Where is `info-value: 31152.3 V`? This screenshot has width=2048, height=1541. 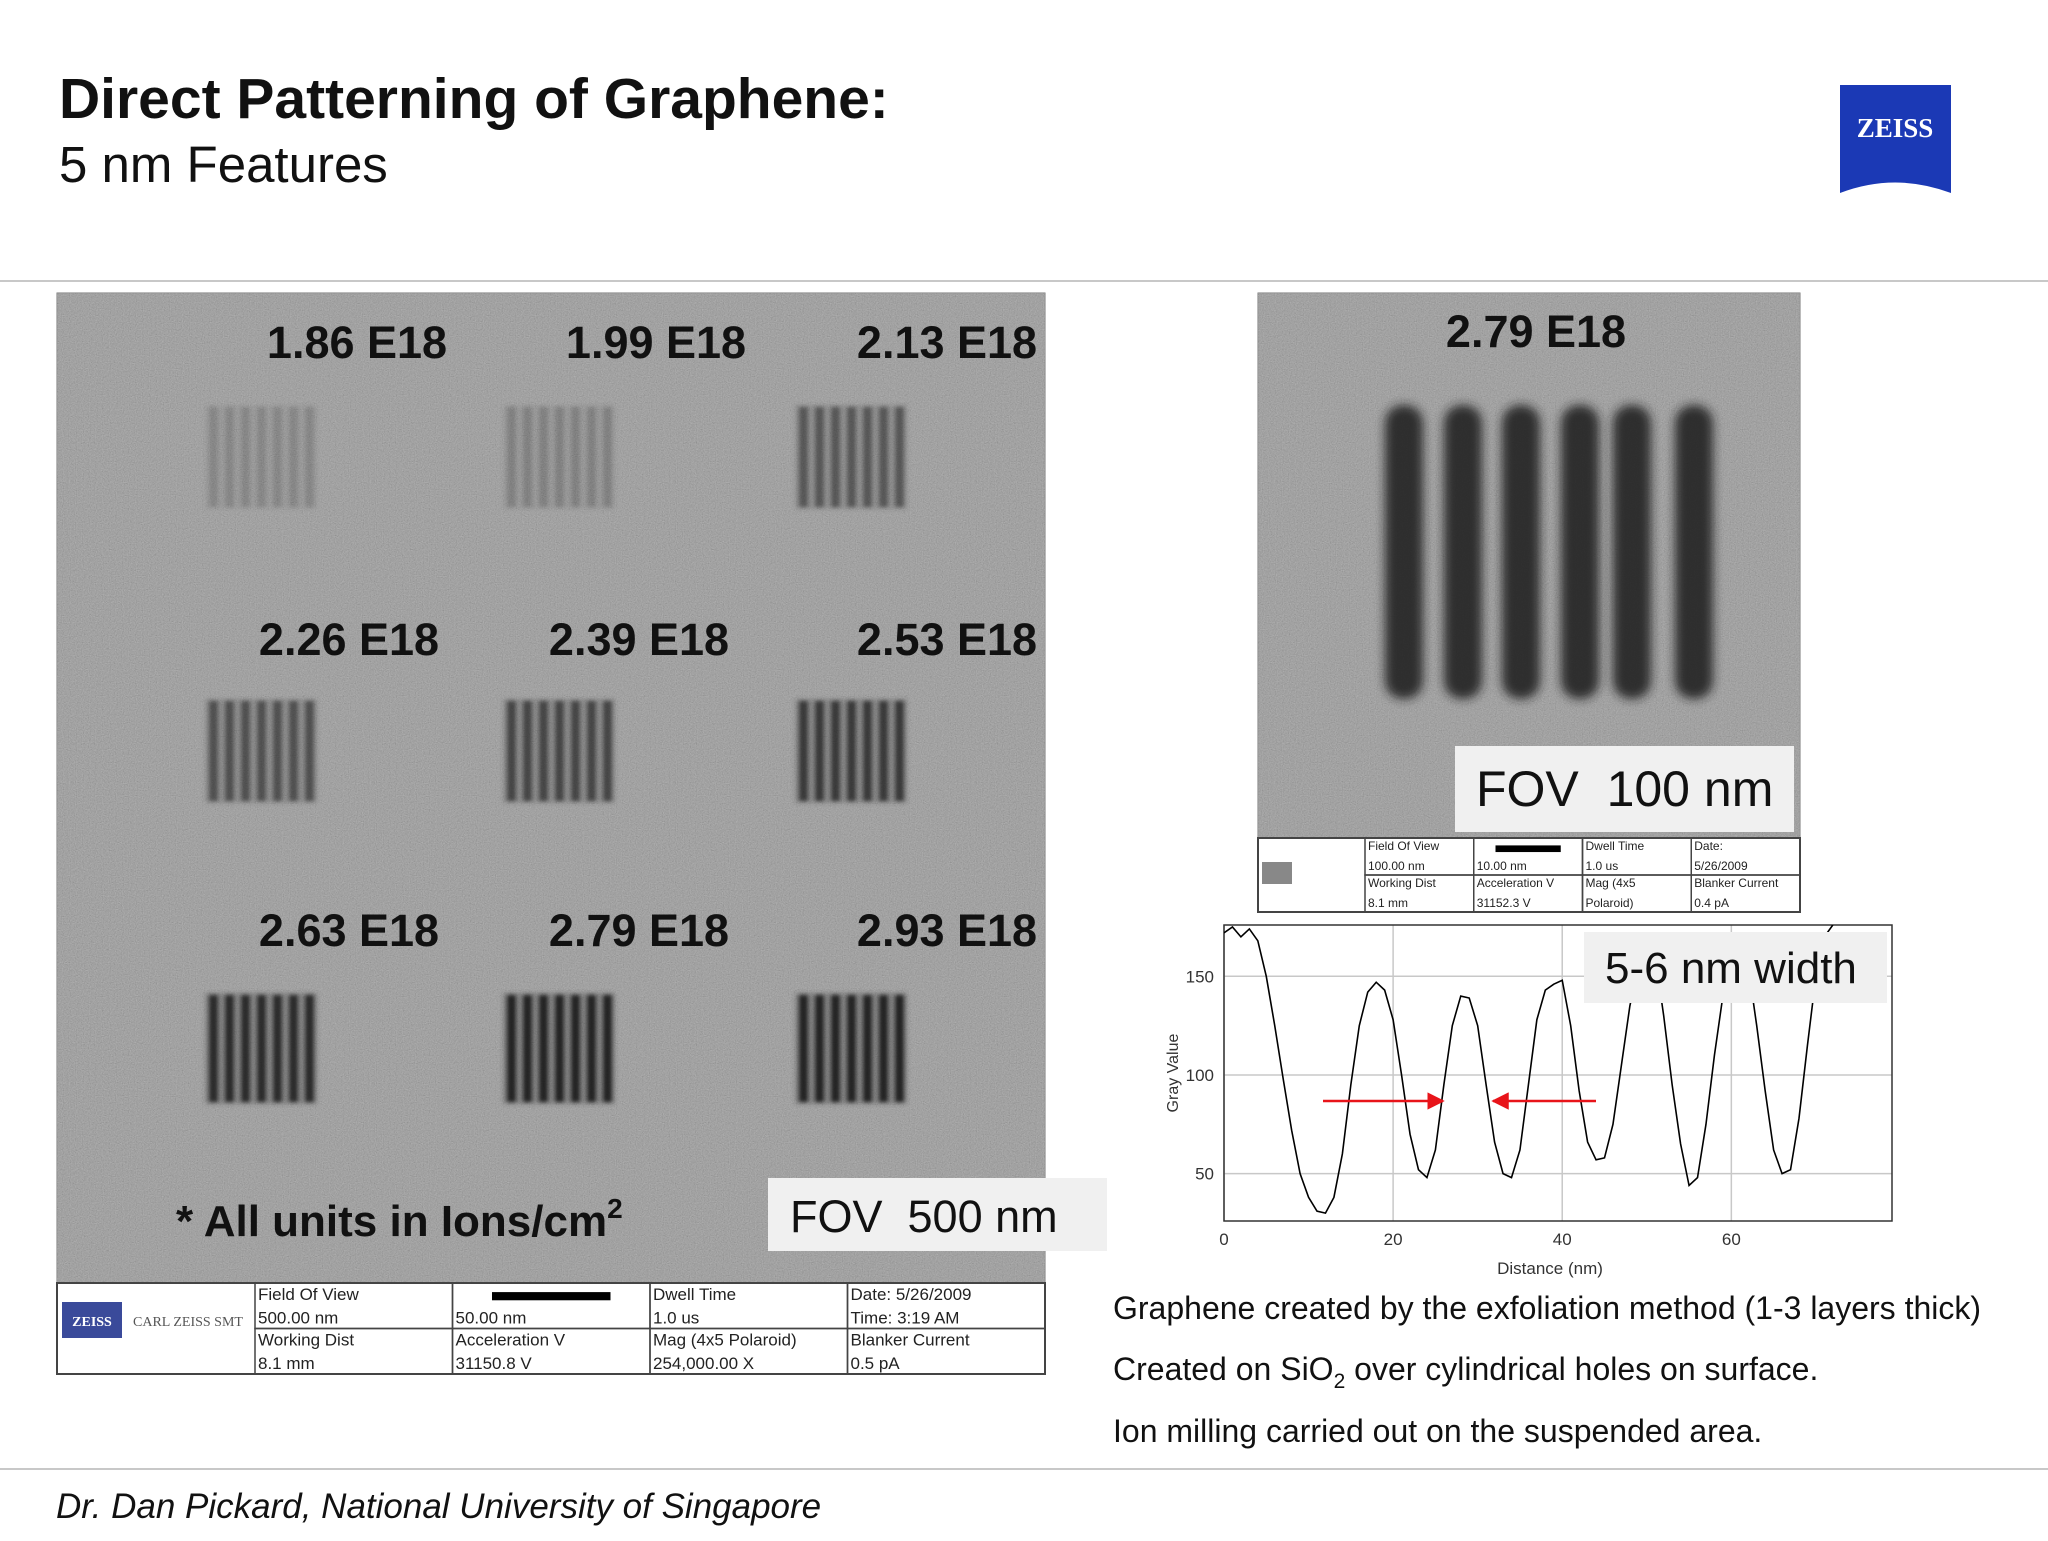
info-value: 31152.3 V is located at coordinates (1504, 903).